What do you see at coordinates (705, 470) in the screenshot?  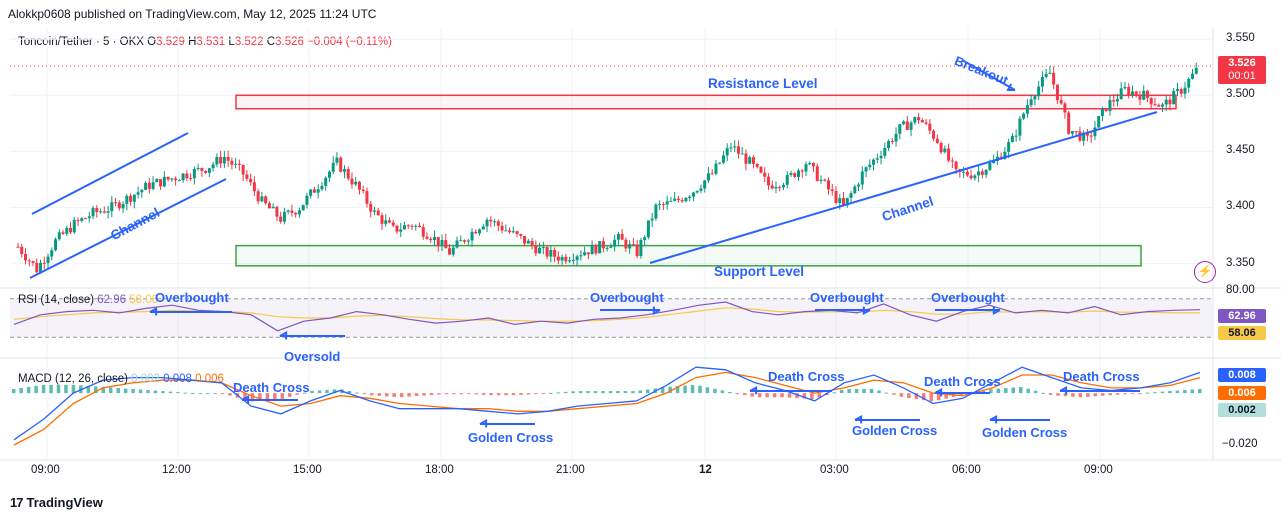 I see `x-tick-label: 12` at bounding box center [705, 470].